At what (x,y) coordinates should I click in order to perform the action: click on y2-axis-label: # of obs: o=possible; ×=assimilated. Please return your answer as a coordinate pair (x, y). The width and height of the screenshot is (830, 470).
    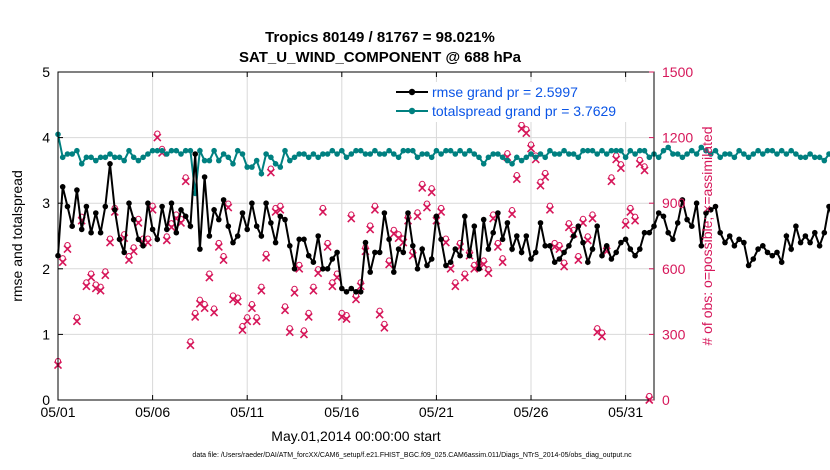
    Looking at the image, I should click on (707, 235).